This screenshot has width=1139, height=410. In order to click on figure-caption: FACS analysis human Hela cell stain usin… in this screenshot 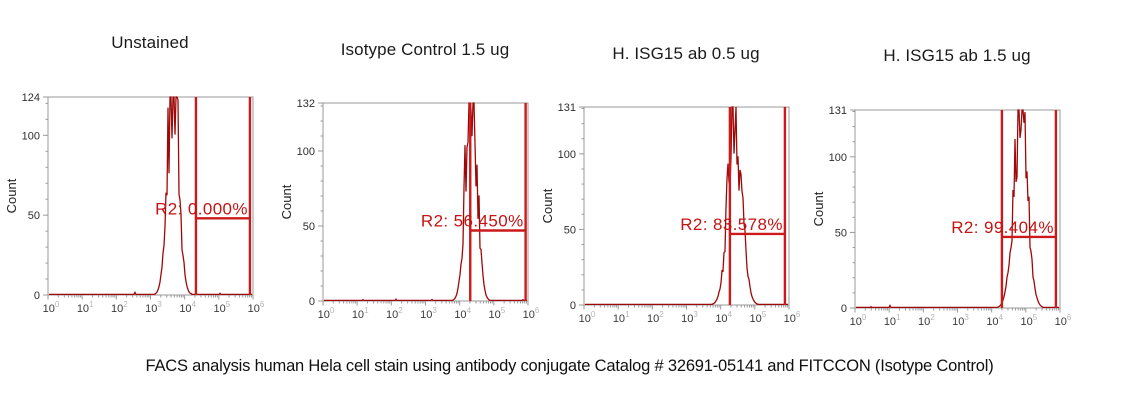, I will do `click(569, 366)`.